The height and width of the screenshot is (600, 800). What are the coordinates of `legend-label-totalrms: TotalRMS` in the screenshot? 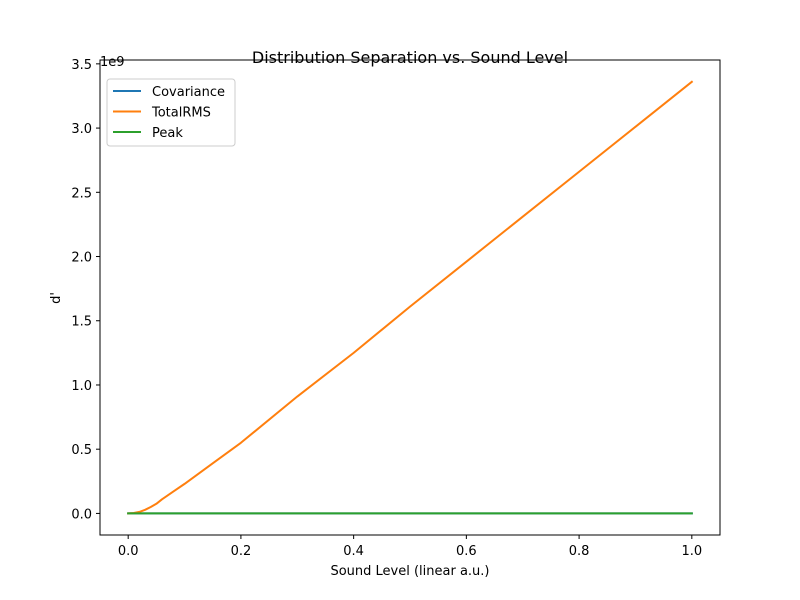 It's located at (181, 113).